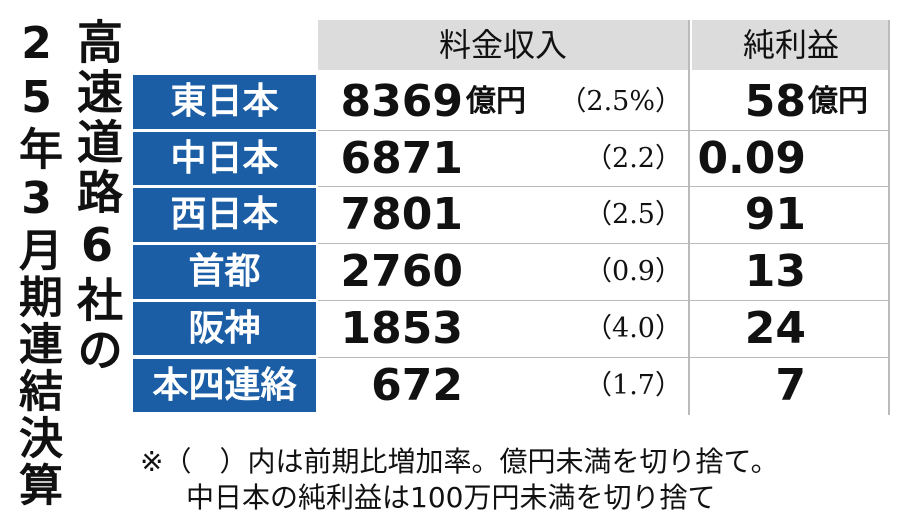 This screenshot has height=516, width=912. What do you see at coordinates (224, 215) in the screenshot?
I see `row-name: 西日本` at bounding box center [224, 215].